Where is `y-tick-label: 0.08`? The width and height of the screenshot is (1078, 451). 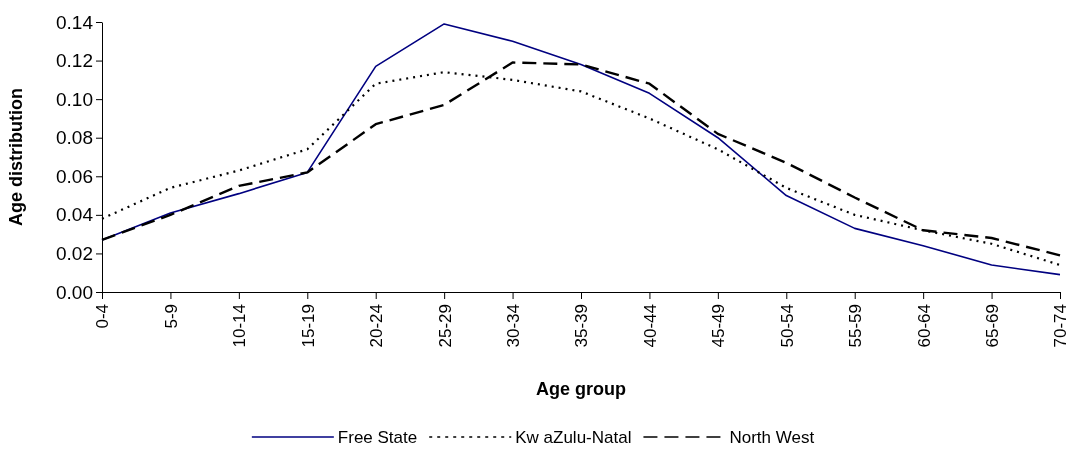 y-tick-label: 0.08 is located at coordinates (74, 138).